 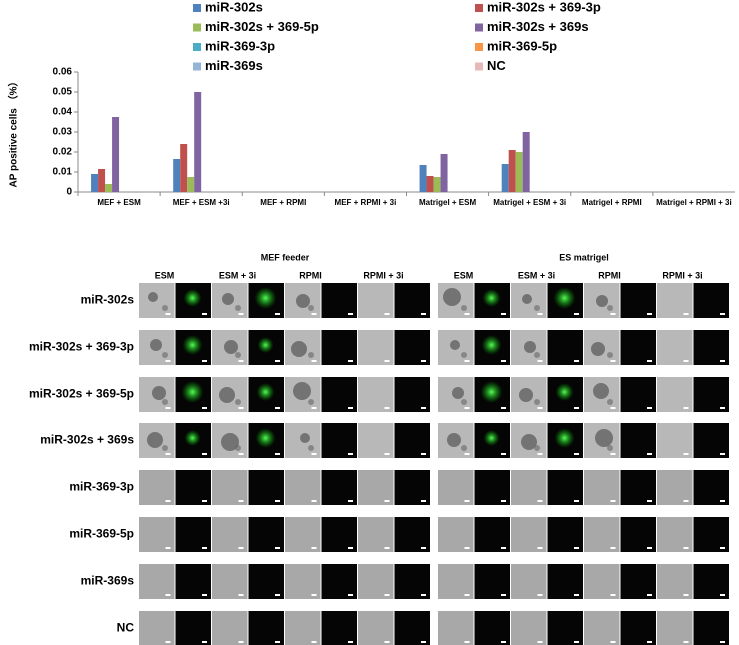 What do you see at coordinates (63, 72) in the screenshot?
I see `y-tick-label: 0.06` at bounding box center [63, 72].